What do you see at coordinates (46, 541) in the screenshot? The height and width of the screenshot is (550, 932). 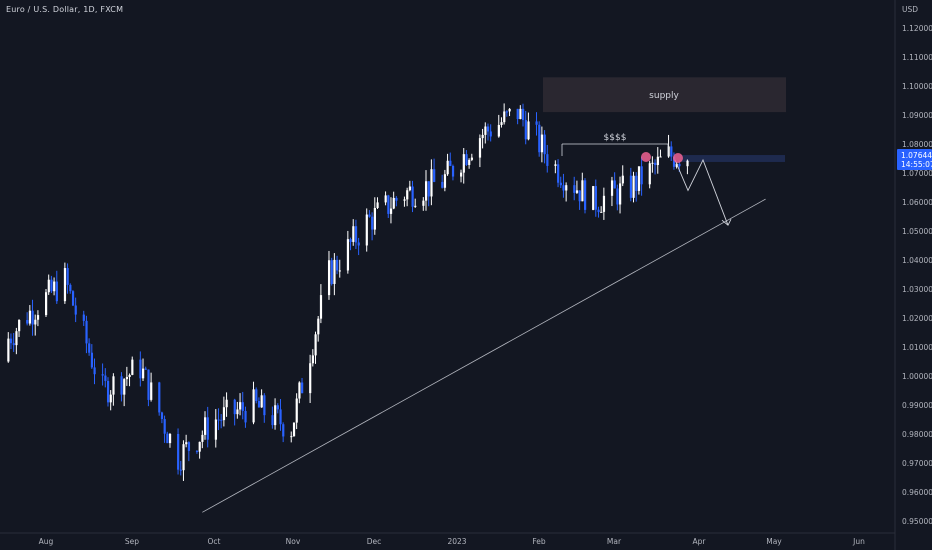 I see `time-tick-label: Aug` at bounding box center [46, 541].